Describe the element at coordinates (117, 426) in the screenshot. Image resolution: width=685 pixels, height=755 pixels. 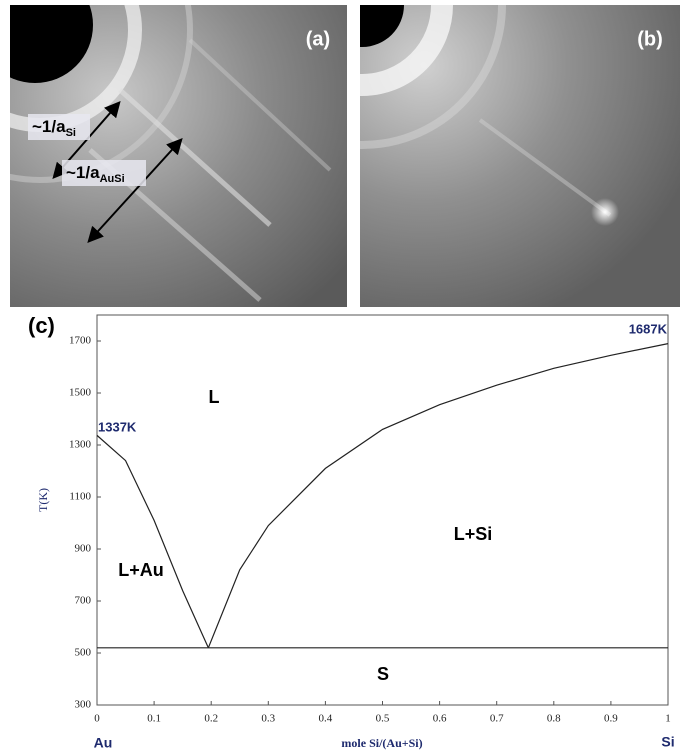
I see `annotation: 1337K` at that location.